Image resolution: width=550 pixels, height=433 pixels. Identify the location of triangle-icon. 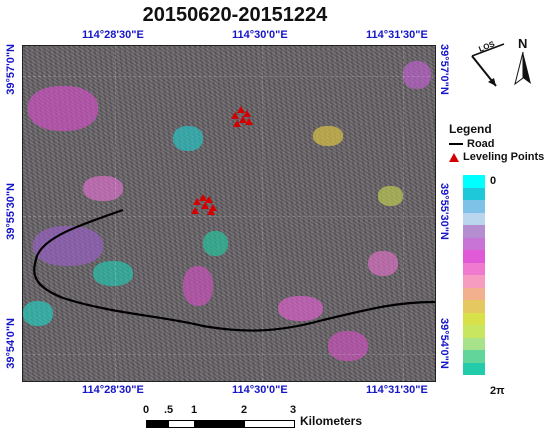
(454, 157).